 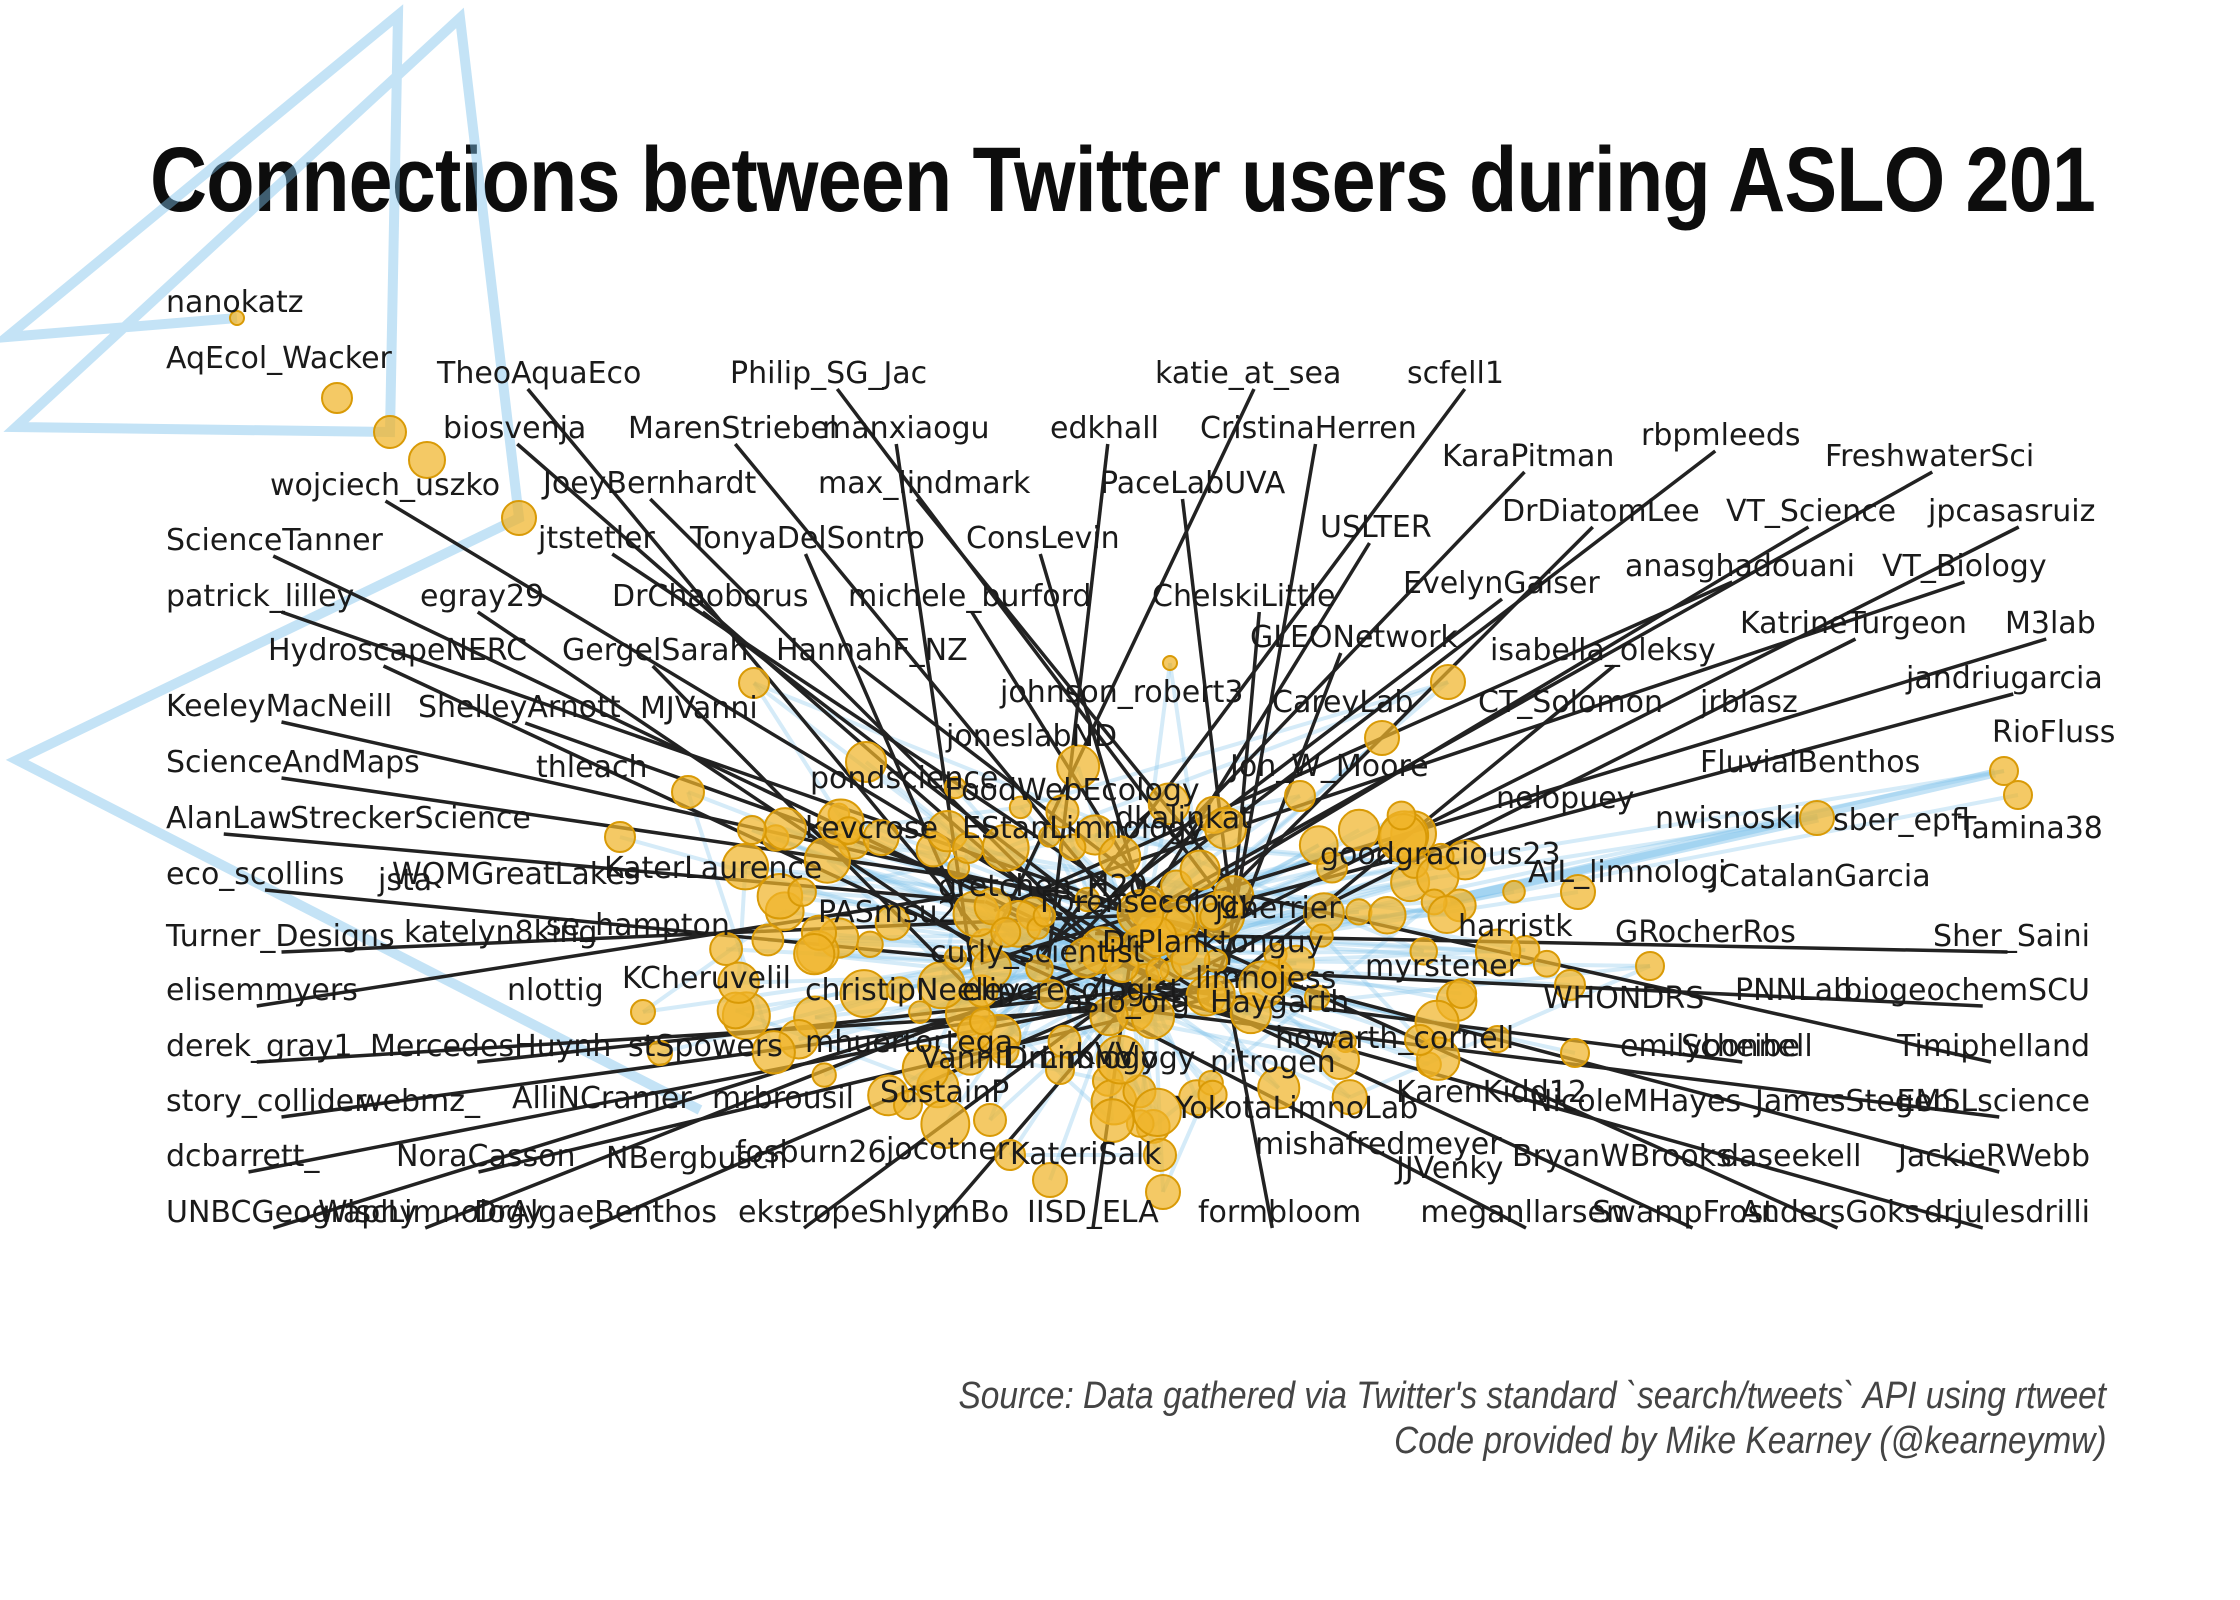 What do you see at coordinates (1071, 990) in the screenshot?
I see `user-label-eliperecologist: eliperecologist` at bounding box center [1071, 990].